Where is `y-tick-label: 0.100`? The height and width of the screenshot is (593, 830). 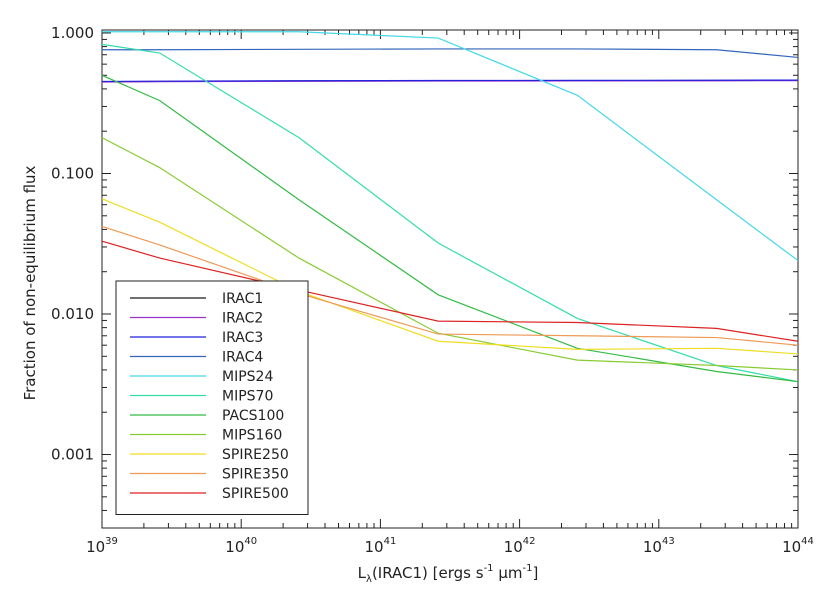
y-tick-label: 0.100 is located at coordinates (72, 173).